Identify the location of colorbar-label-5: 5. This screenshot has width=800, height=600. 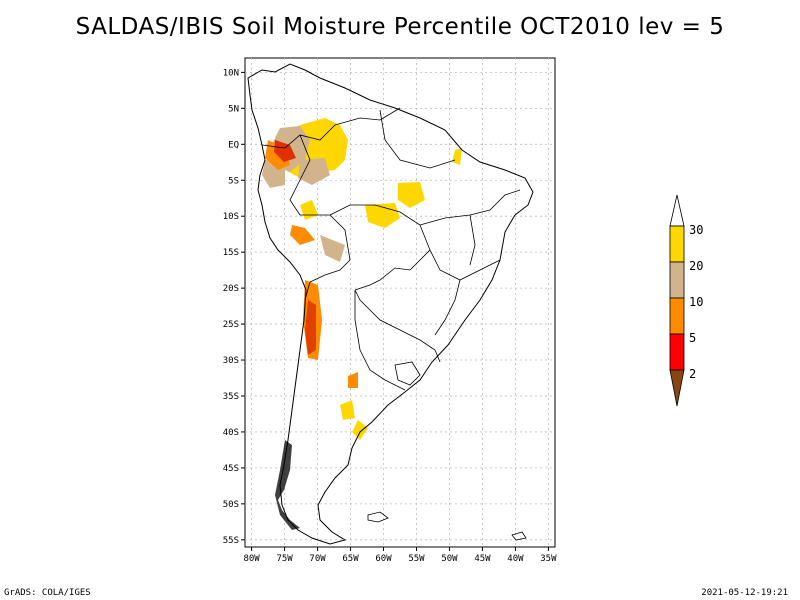
(692, 338).